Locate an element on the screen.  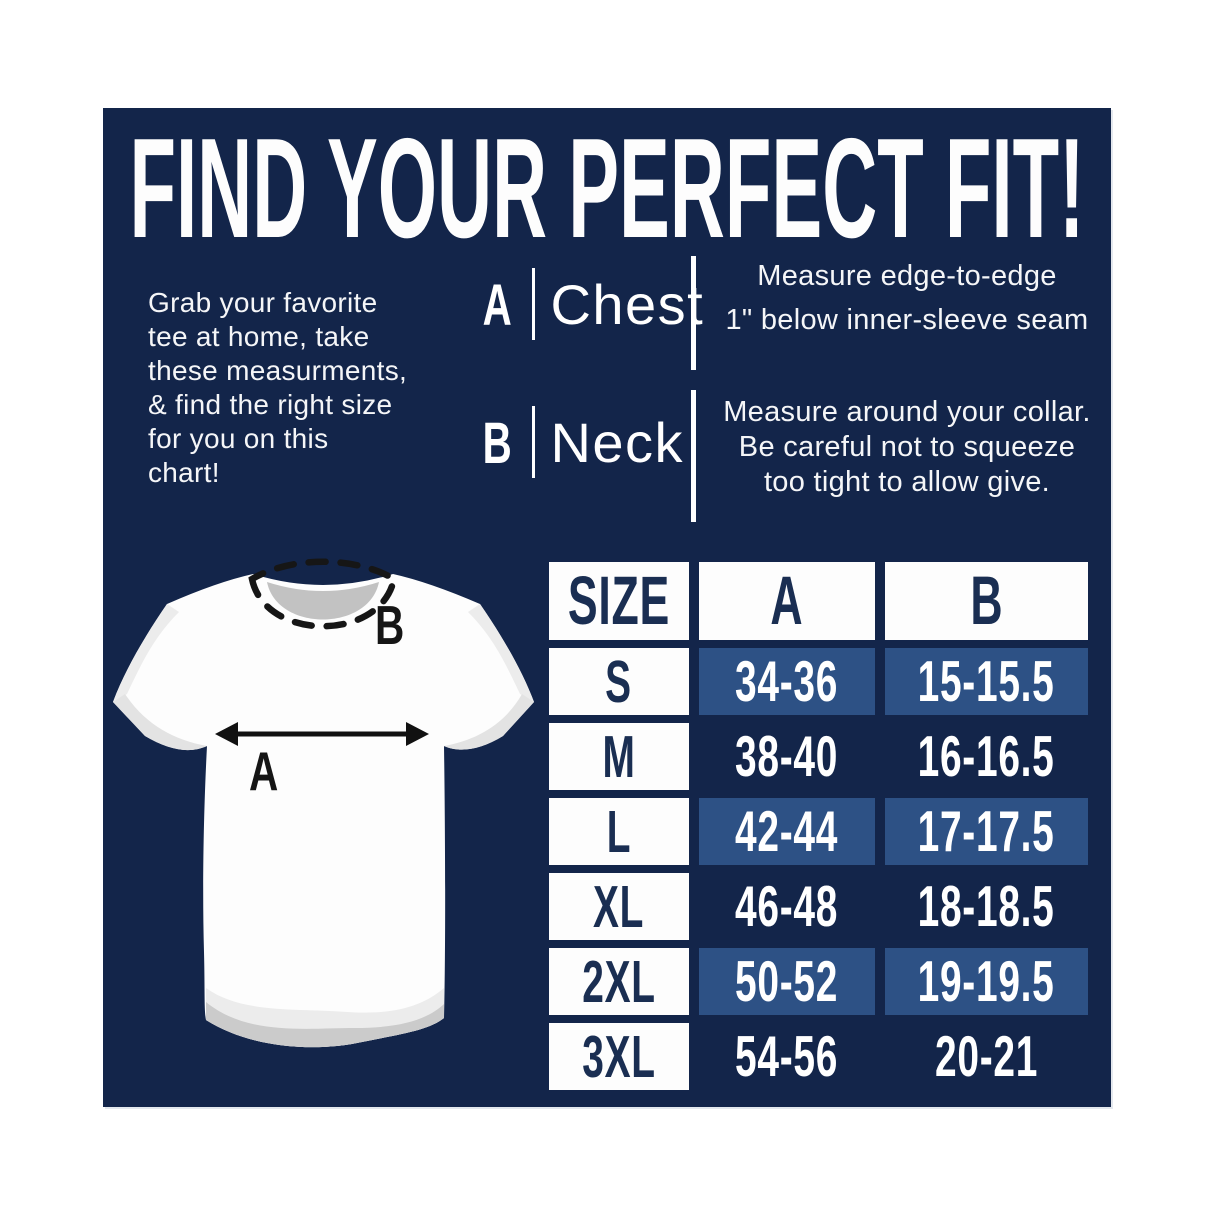
desc-line: Measure around your collar. is located at coordinates (907, 412).